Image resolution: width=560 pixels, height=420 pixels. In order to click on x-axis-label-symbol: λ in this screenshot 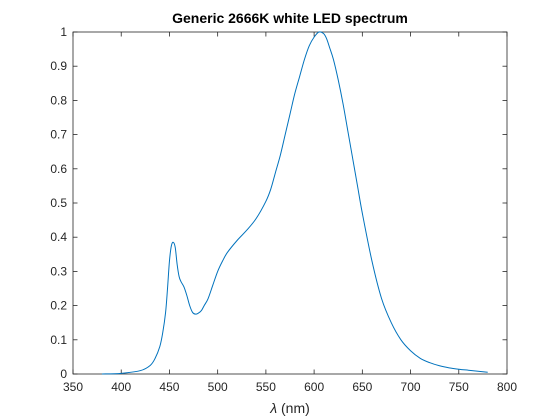, I will do `click(273, 408)`.